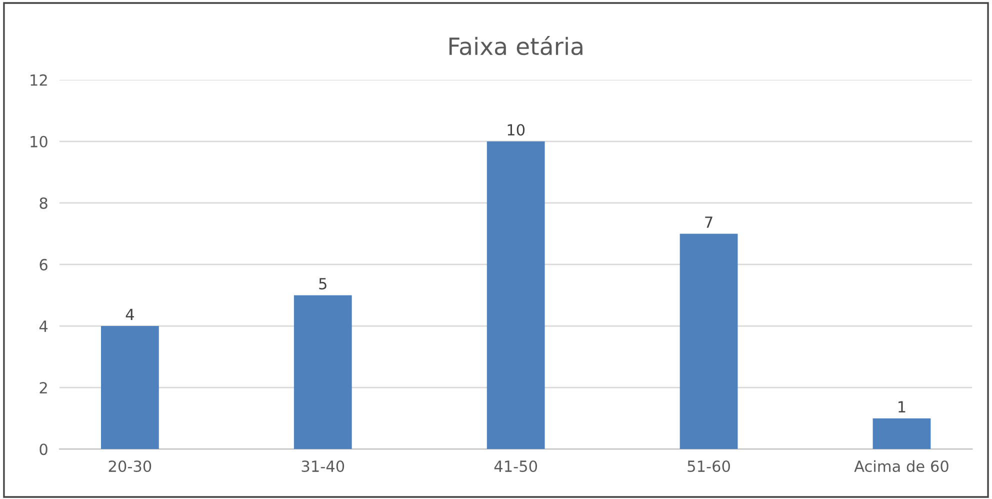 Image resolution: width=992 pixels, height=499 pixels. Describe the element at coordinates (516, 130) in the screenshot. I see `data-label: 10` at that location.